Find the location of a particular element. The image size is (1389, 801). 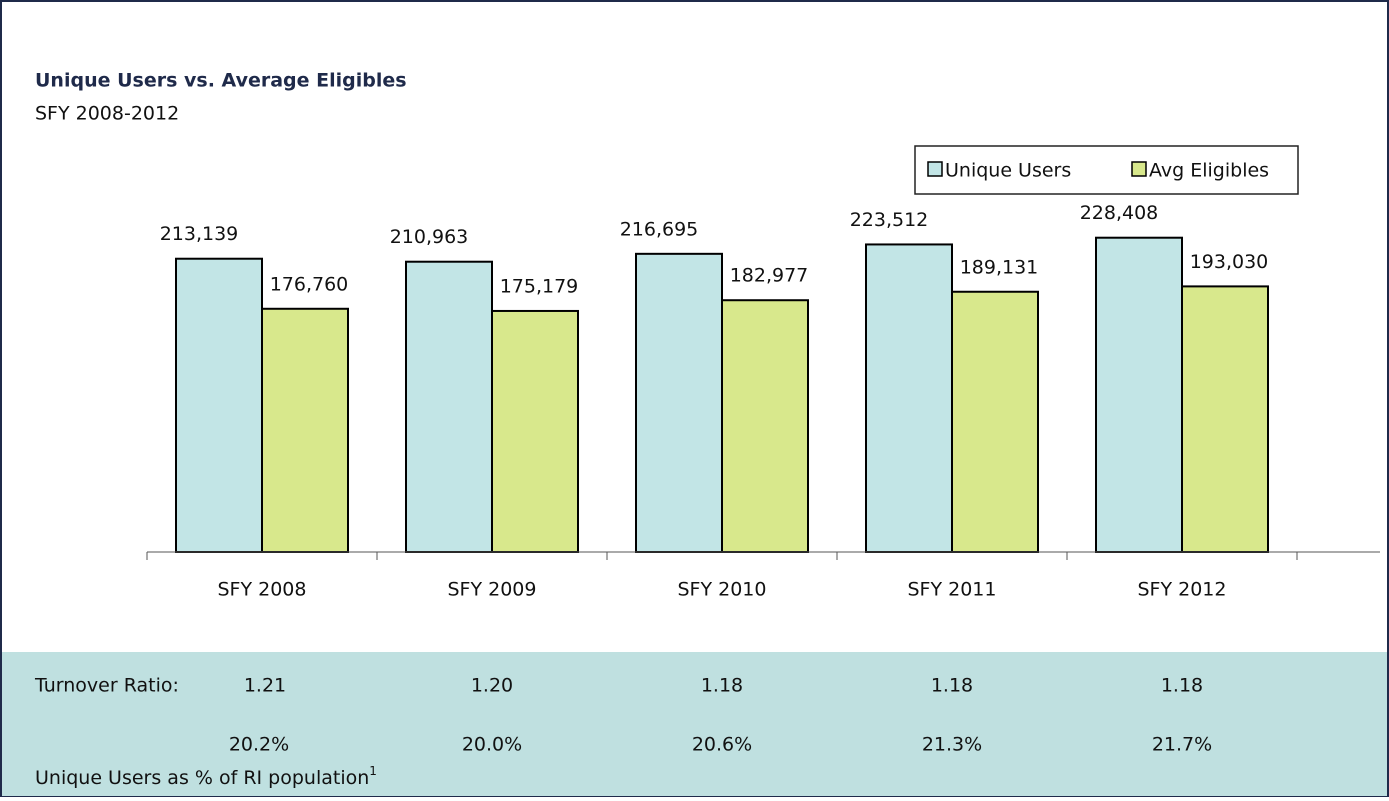

data-label: 213,139 is located at coordinates (199, 234).